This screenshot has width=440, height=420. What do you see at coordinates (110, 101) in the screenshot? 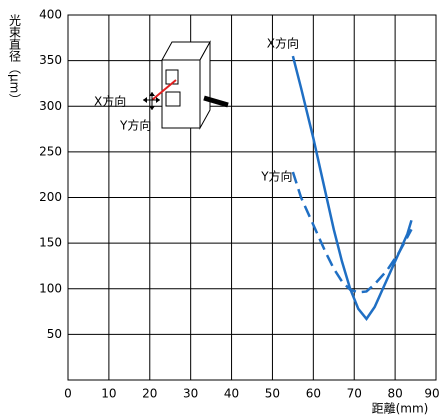
I see `annotation: X方向` at bounding box center [110, 101].